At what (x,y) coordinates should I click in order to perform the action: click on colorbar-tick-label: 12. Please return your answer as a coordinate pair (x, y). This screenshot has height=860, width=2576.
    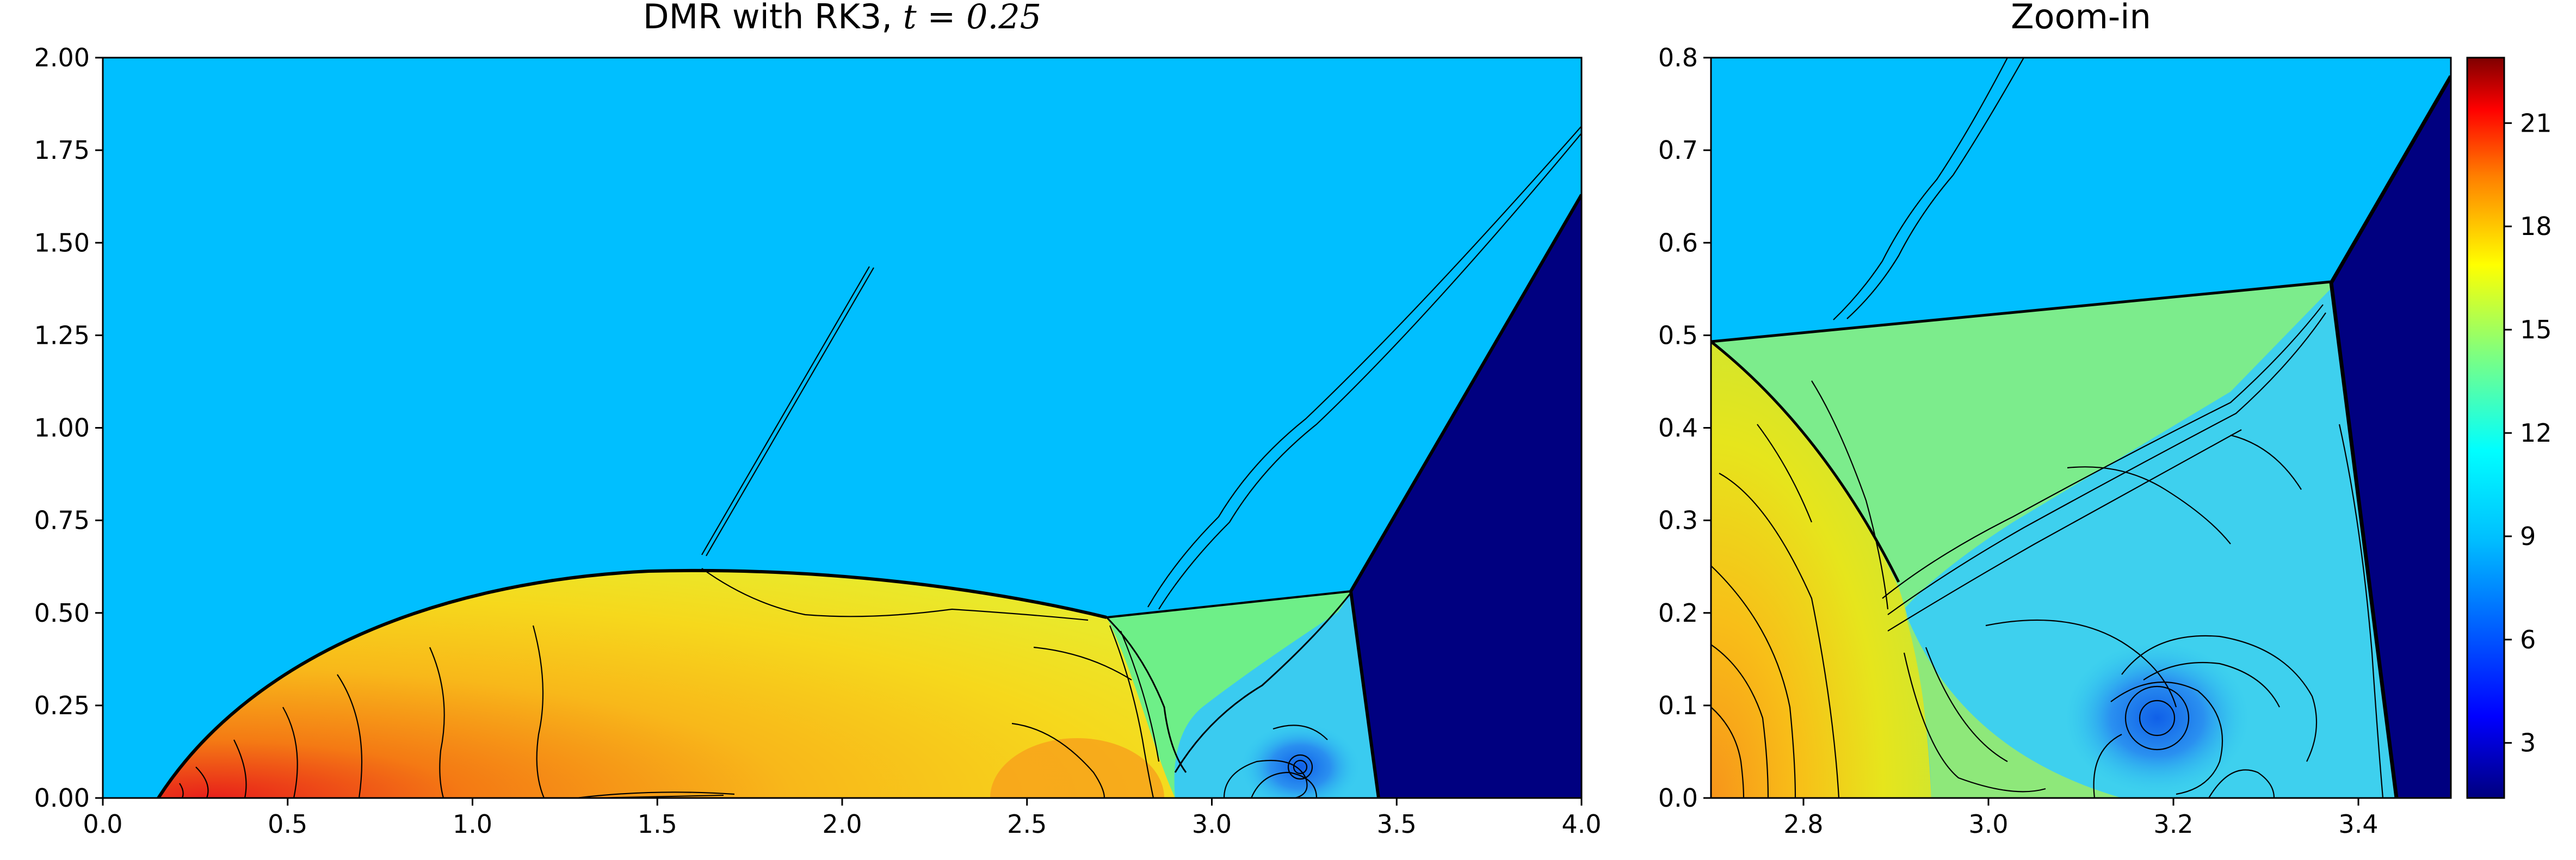
    Looking at the image, I should click on (2536, 433).